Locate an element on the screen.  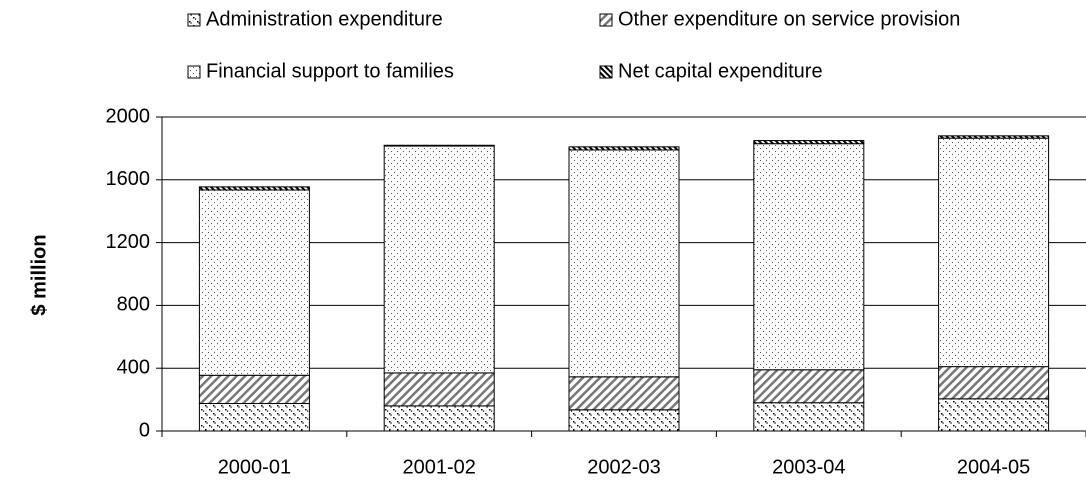
legend-label: Other expenditure on service provision is located at coordinates (789, 19).